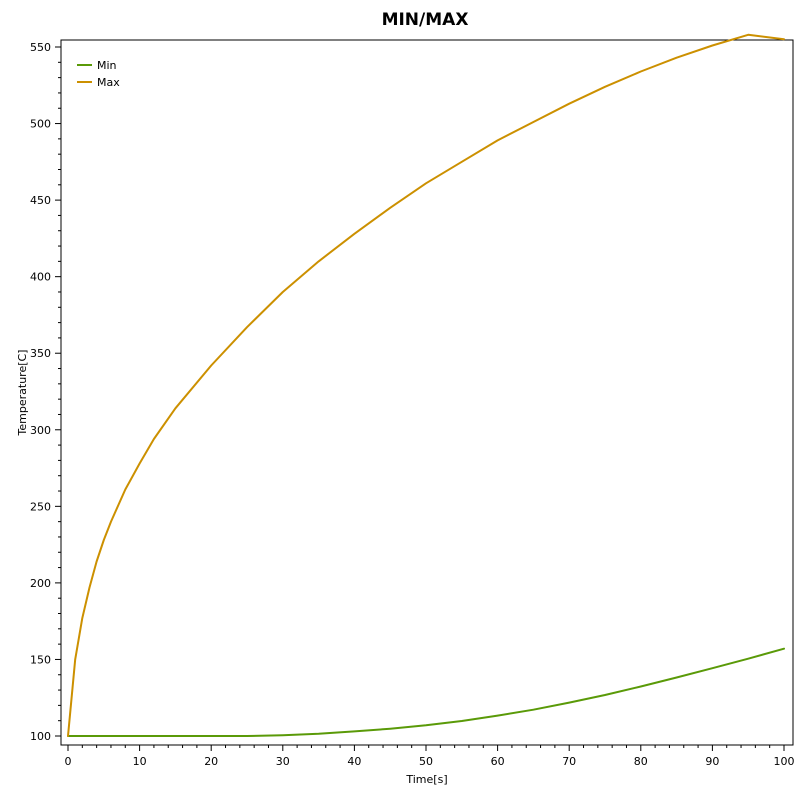 The width and height of the screenshot is (800, 804). What do you see at coordinates (98, 74) in the screenshot?
I see `legend: Min Max` at bounding box center [98, 74].